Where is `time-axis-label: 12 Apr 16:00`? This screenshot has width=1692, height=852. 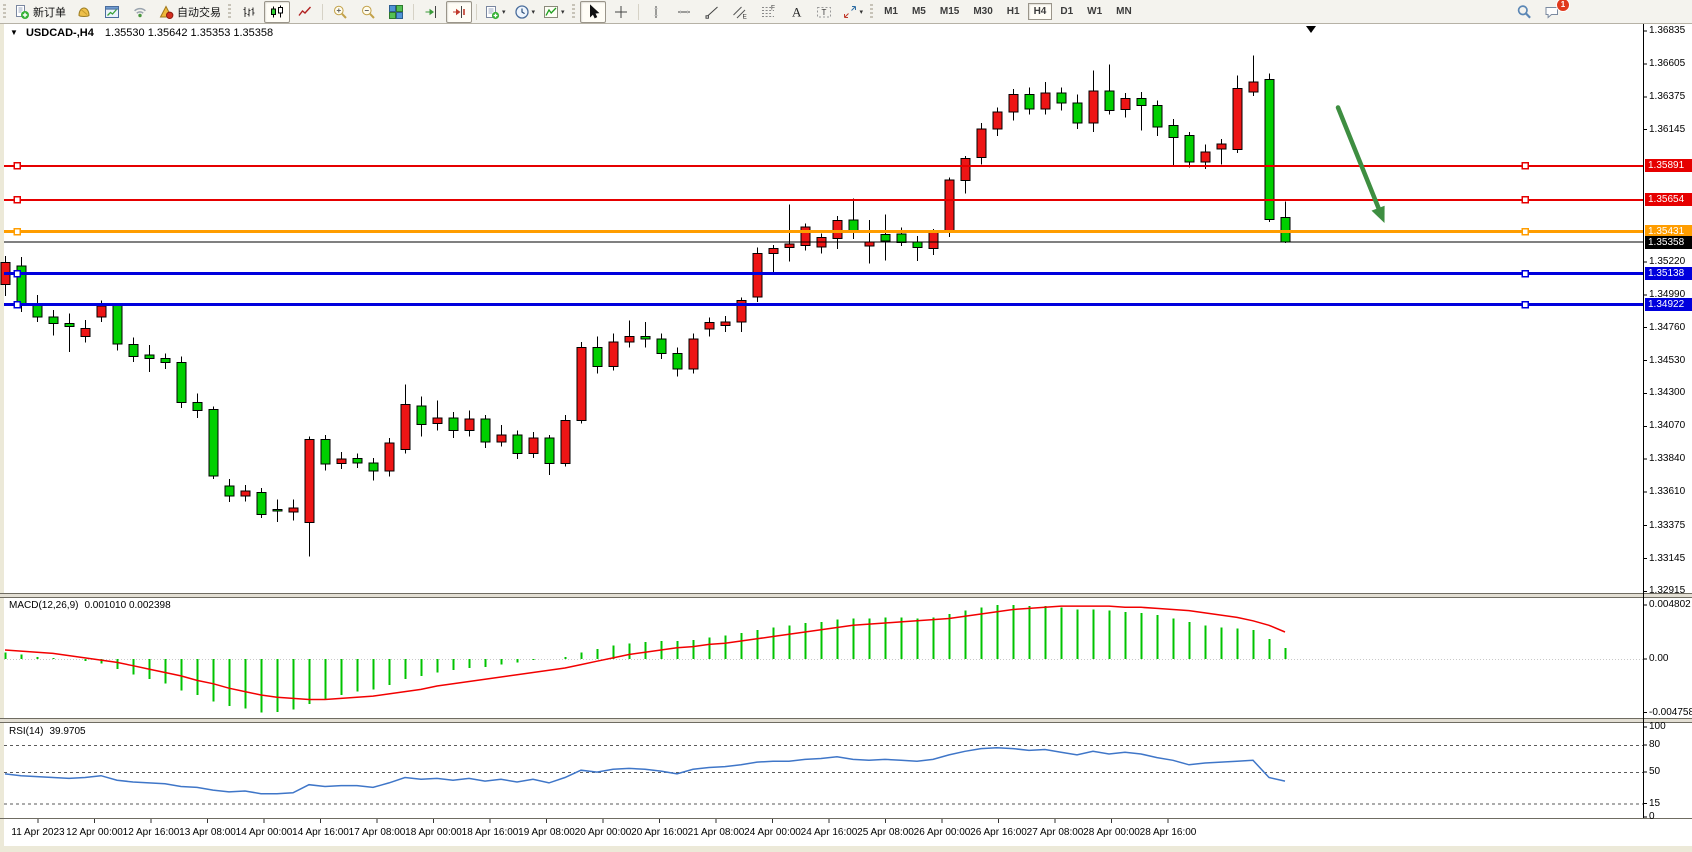
time-axis-label: 12 Apr 16:00 is located at coordinates (151, 832).